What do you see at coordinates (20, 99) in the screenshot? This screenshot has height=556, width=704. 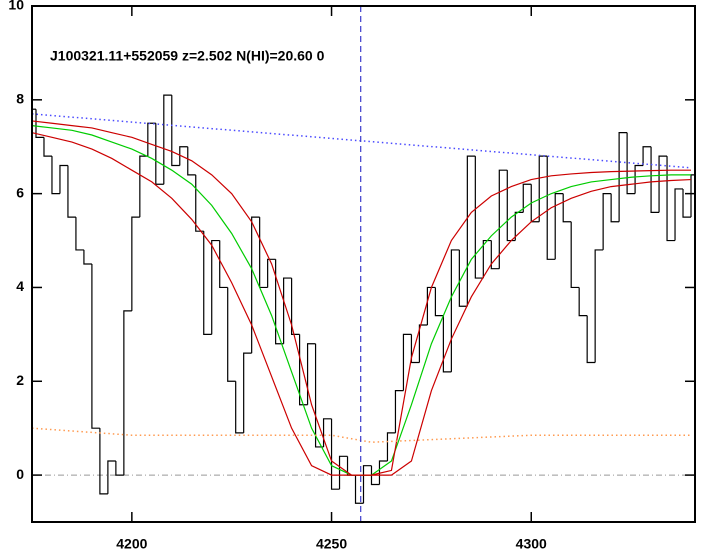 I see `y-tick-label: 8` at bounding box center [20, 99].